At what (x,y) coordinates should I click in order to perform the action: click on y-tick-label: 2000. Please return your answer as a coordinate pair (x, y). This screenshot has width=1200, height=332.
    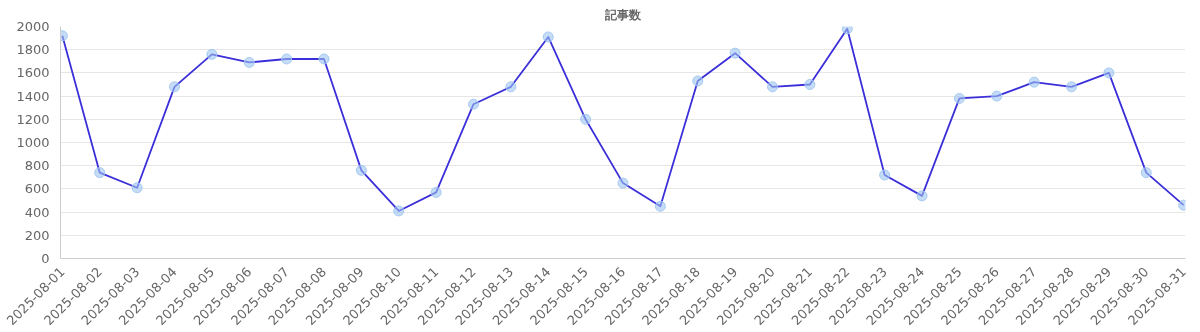
    Looking at the image, I should click on (33, 26).